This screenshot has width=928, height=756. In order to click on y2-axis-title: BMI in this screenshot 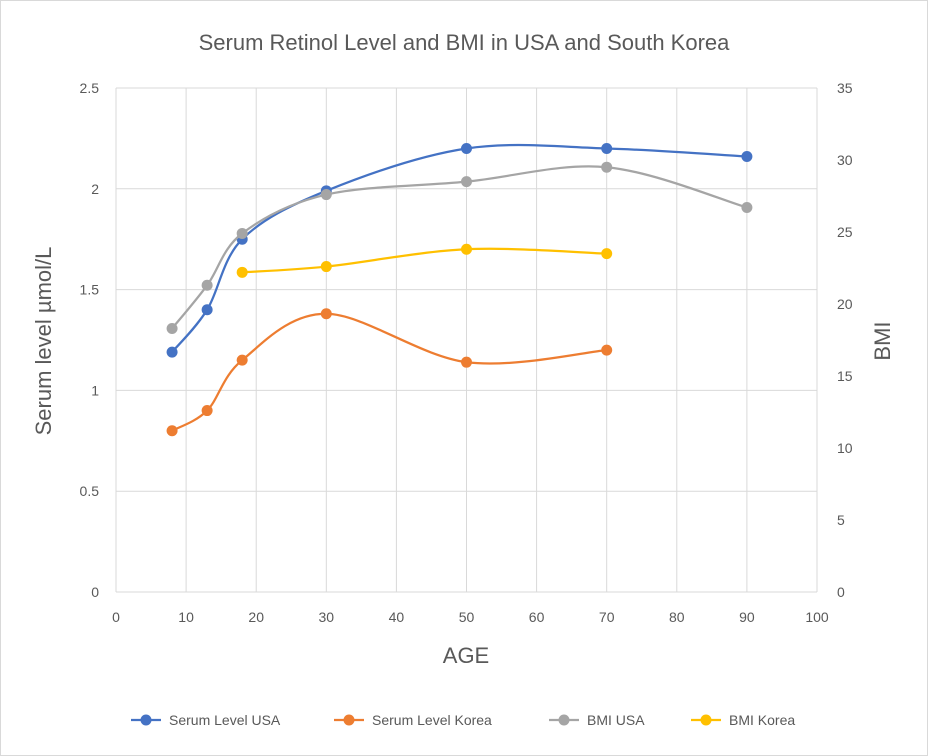, I will do `click(882, 340)`.